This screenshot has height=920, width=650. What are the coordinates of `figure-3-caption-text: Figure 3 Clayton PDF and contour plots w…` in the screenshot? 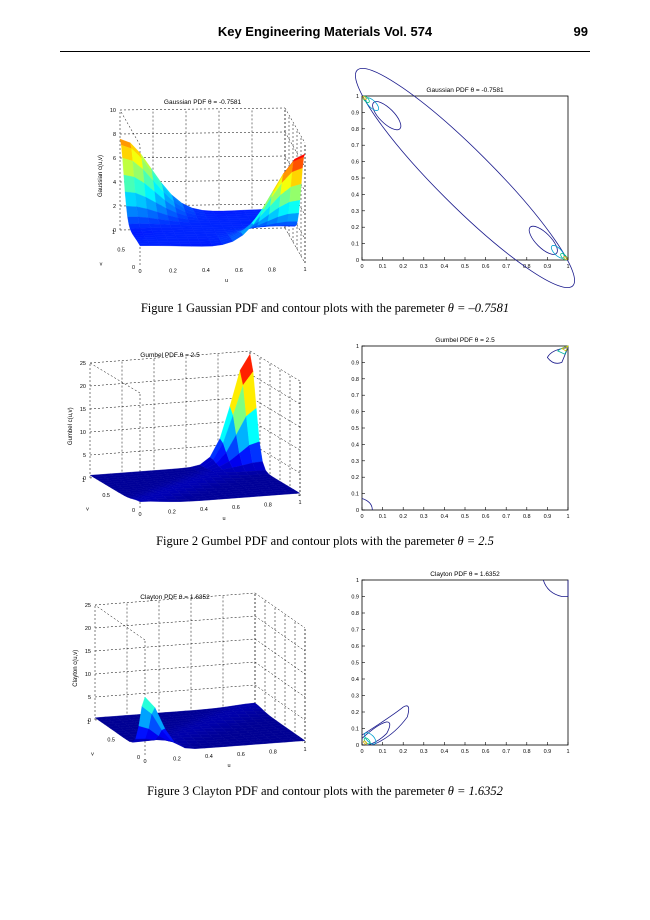 It's located at (296, 791).